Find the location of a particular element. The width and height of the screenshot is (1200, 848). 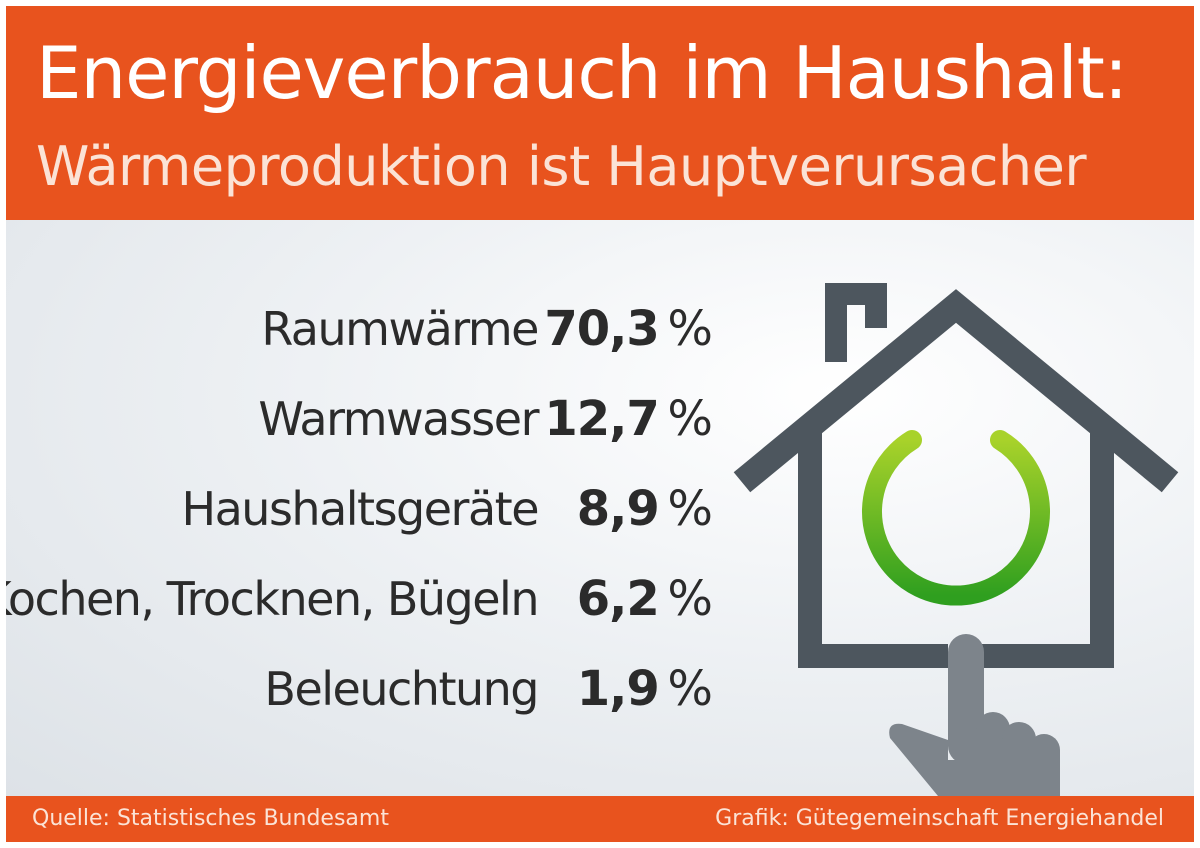

chart-title: Energieverbrauch im Haushalt: is located at coordinates (582, 73).